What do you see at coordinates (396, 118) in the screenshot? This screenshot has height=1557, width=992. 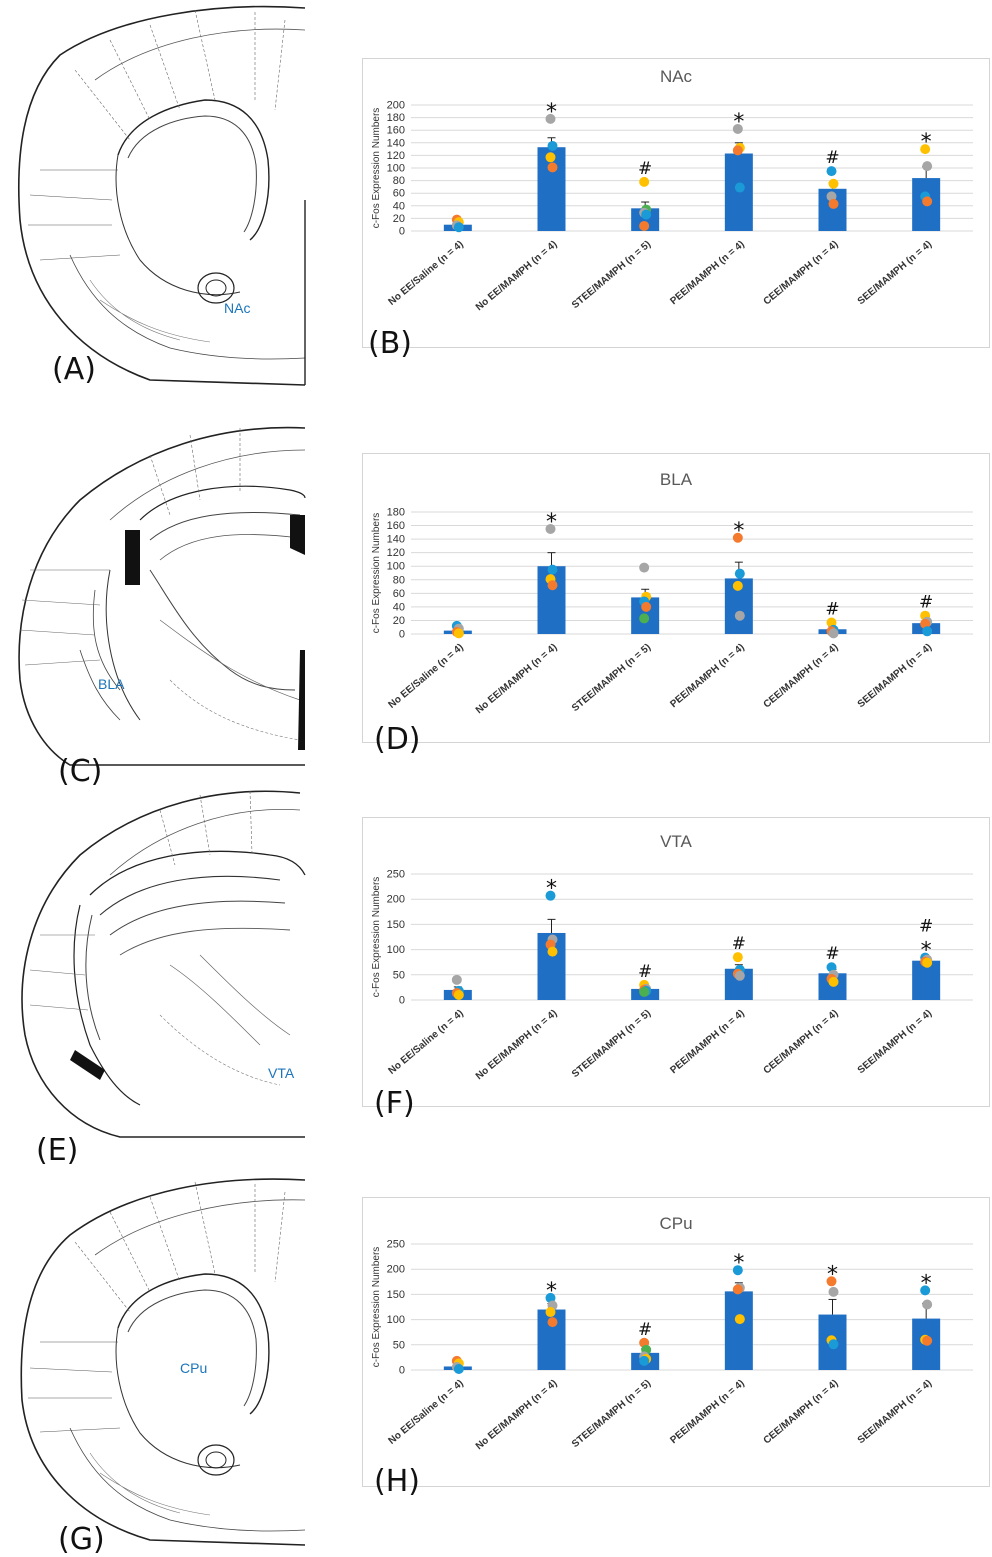 I see `y-tick-label: 180` at bounding box center [396, 118].